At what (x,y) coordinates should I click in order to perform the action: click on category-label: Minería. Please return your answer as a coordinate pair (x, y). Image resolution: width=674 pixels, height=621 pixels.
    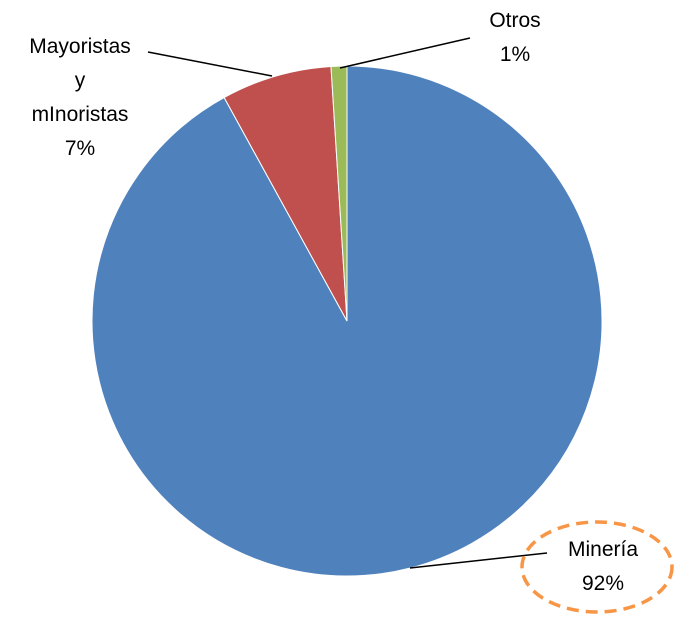
    Looking at the image, I should click on (603, 549).